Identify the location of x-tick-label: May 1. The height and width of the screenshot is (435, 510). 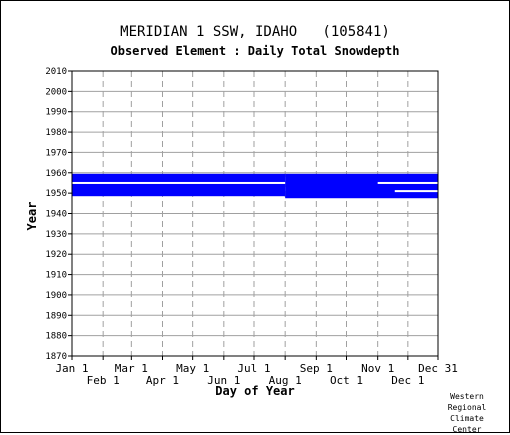
(192, 368).